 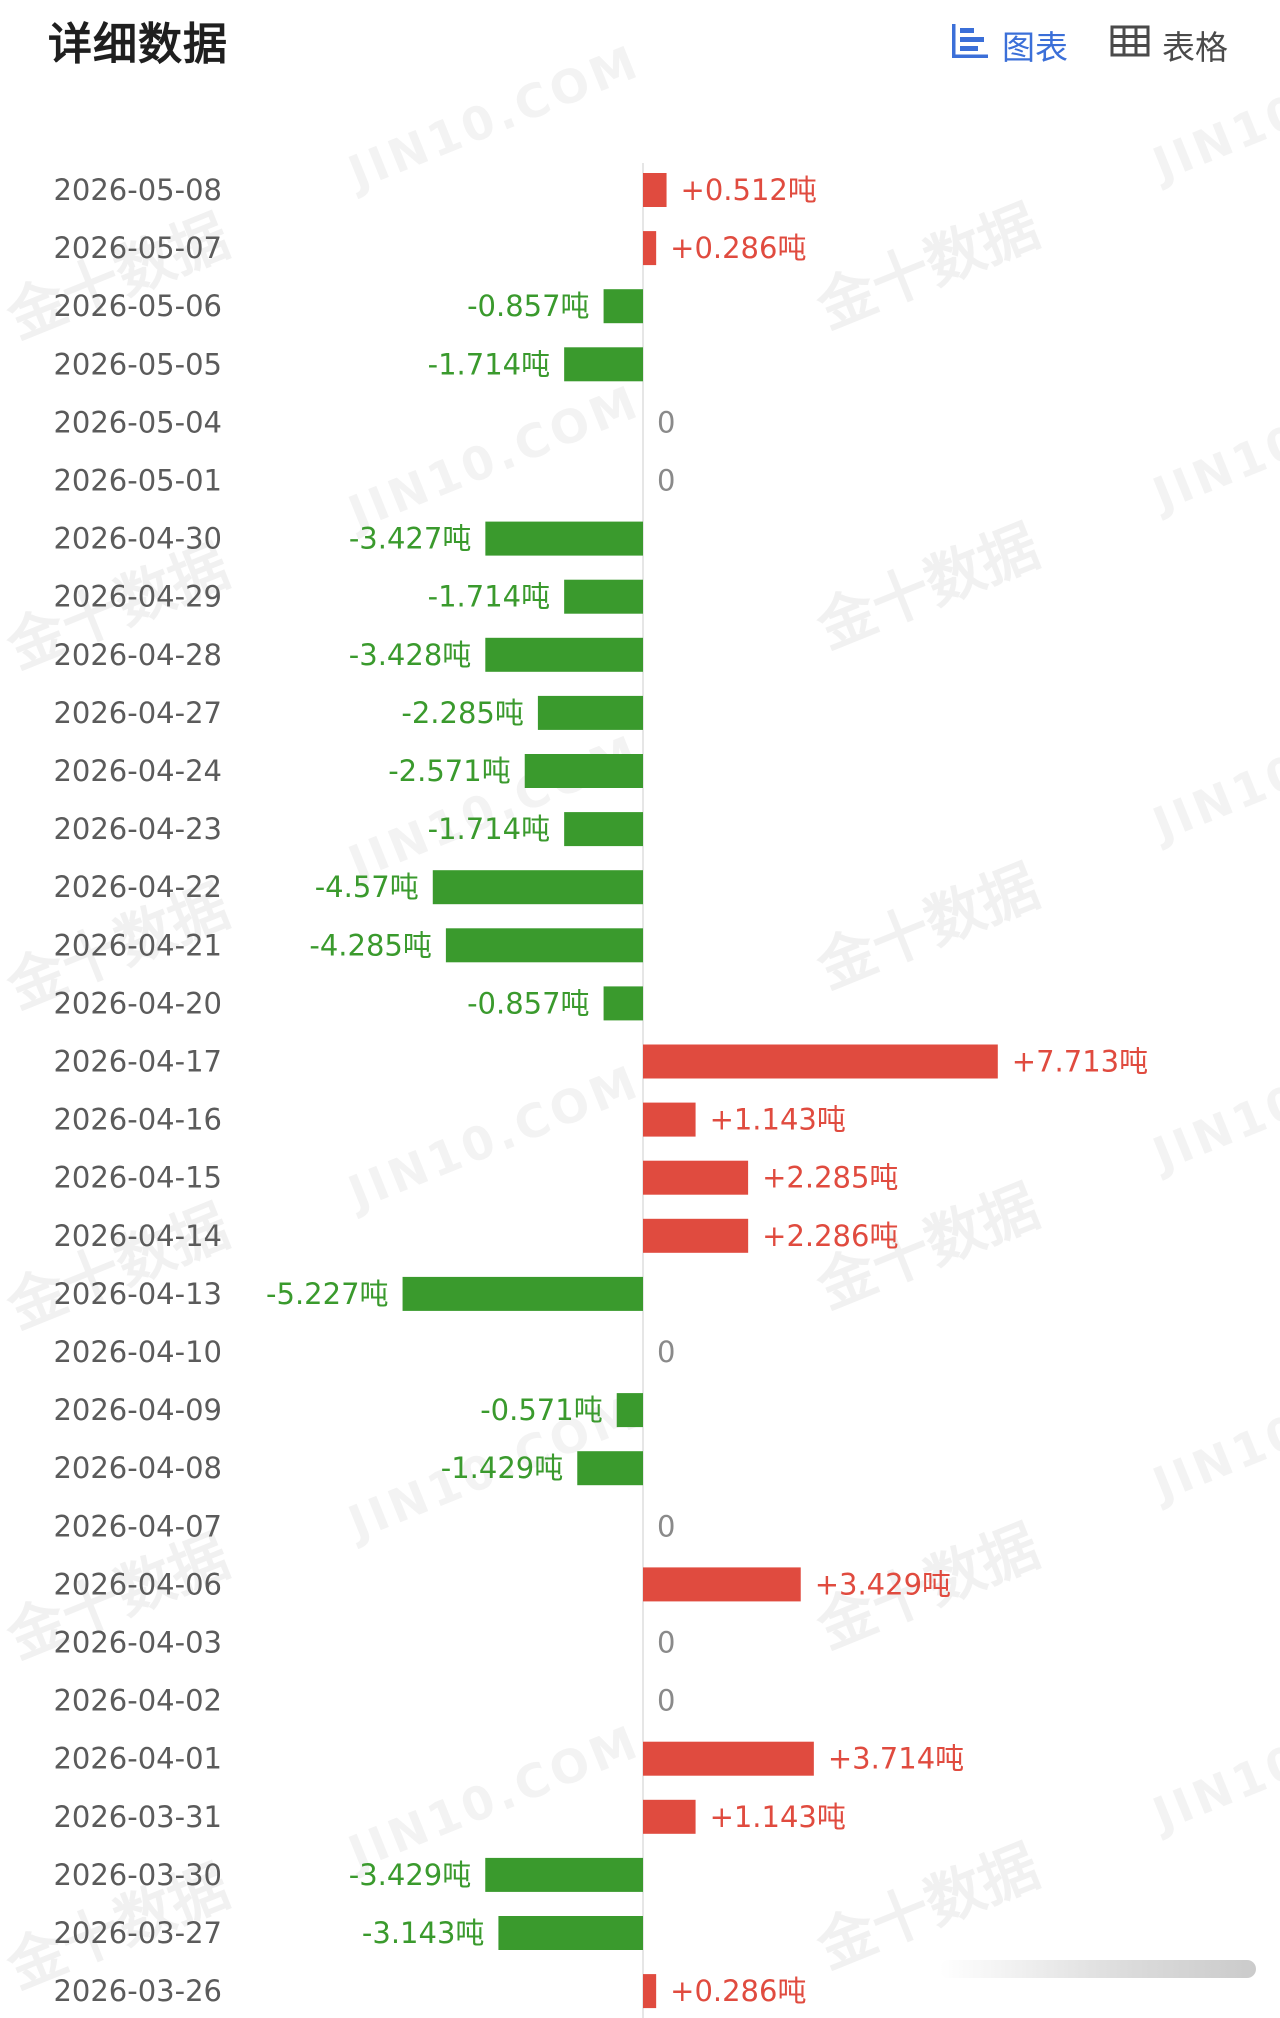 What do you see at coordinates (137, 1003) in the screenshot?
I see `date-tick-label: 2026-04-20` at bounding box center [137, 1003].